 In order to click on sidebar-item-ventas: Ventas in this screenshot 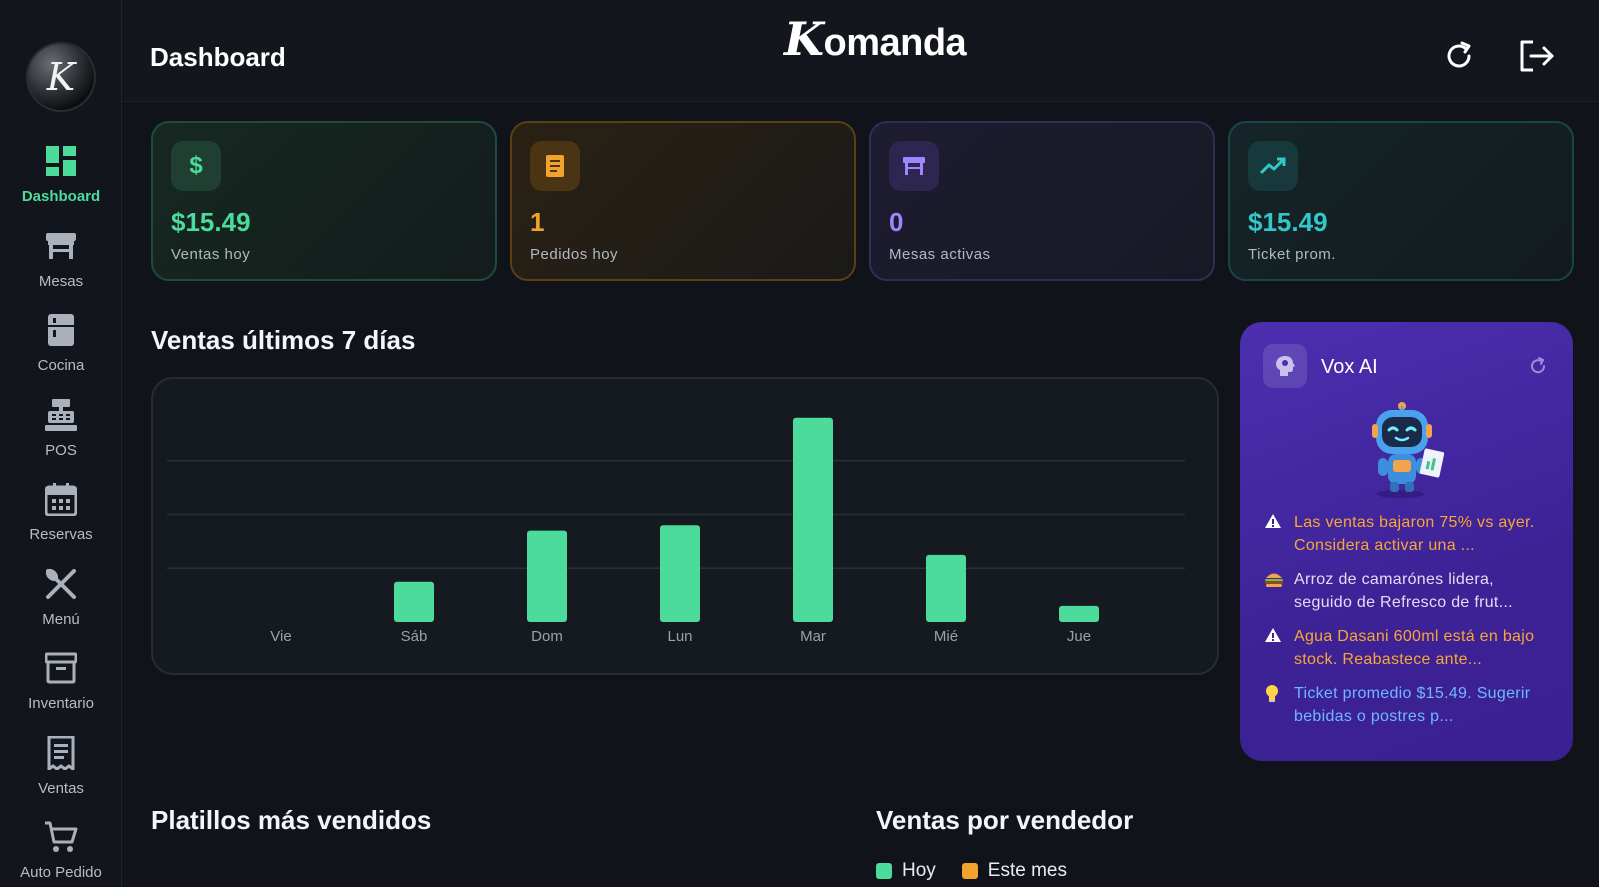, I will do `click(61, 778)`.